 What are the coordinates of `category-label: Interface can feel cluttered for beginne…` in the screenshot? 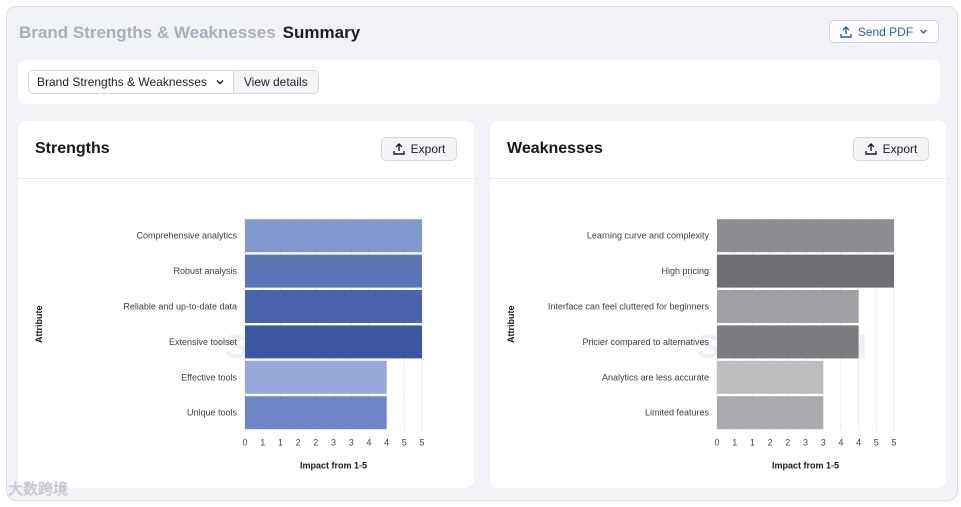 It's located at (629, 307).